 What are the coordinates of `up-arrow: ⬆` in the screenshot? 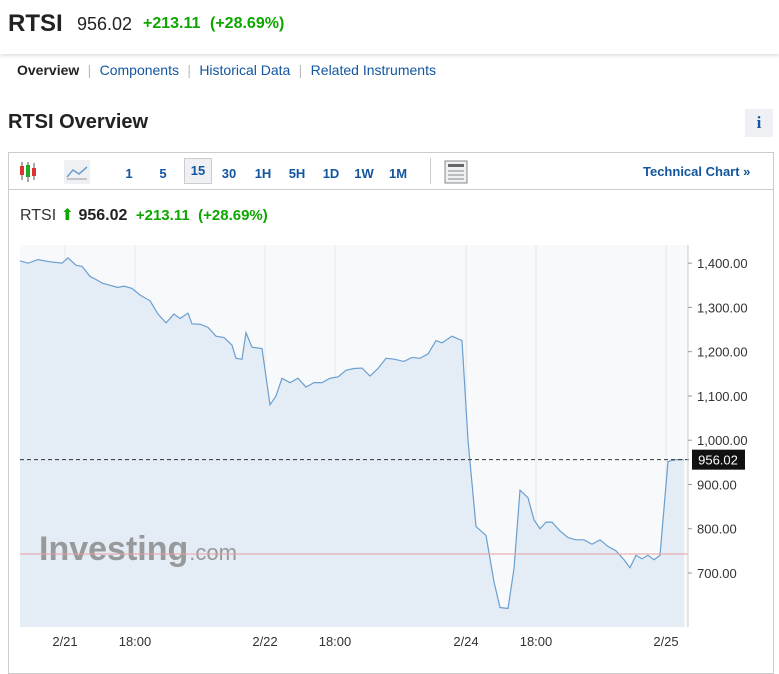 It's located at (67, 215).